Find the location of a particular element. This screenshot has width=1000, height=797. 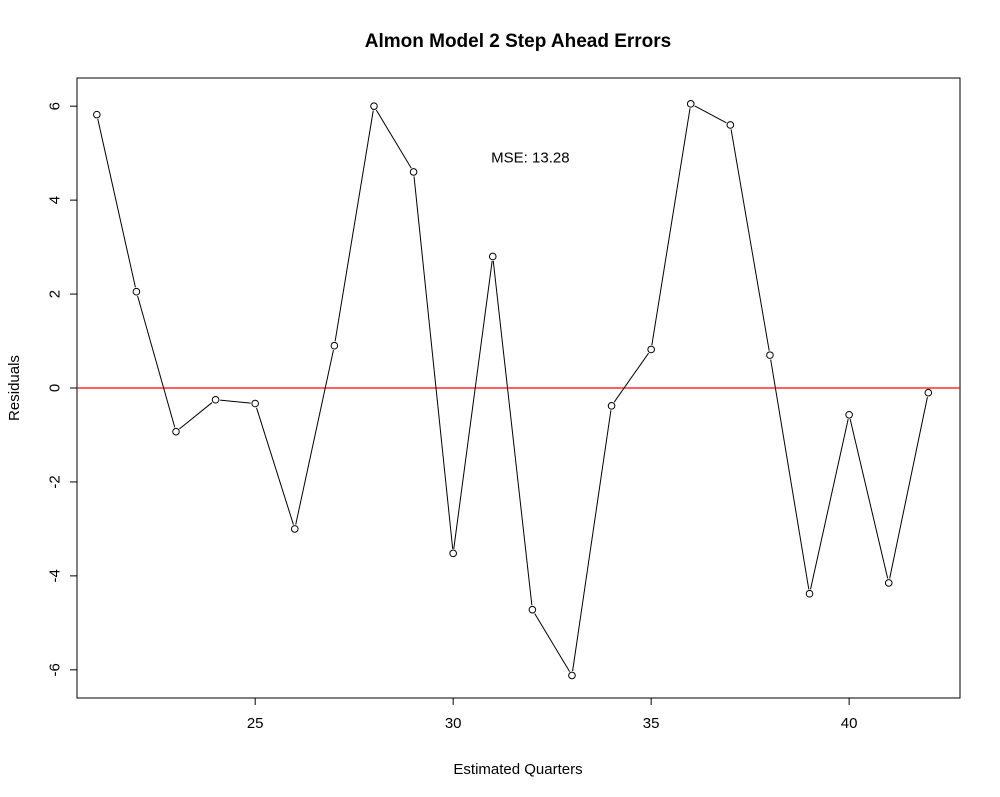

y-tick-label--4: -4 is located at coordinates (55, 575).